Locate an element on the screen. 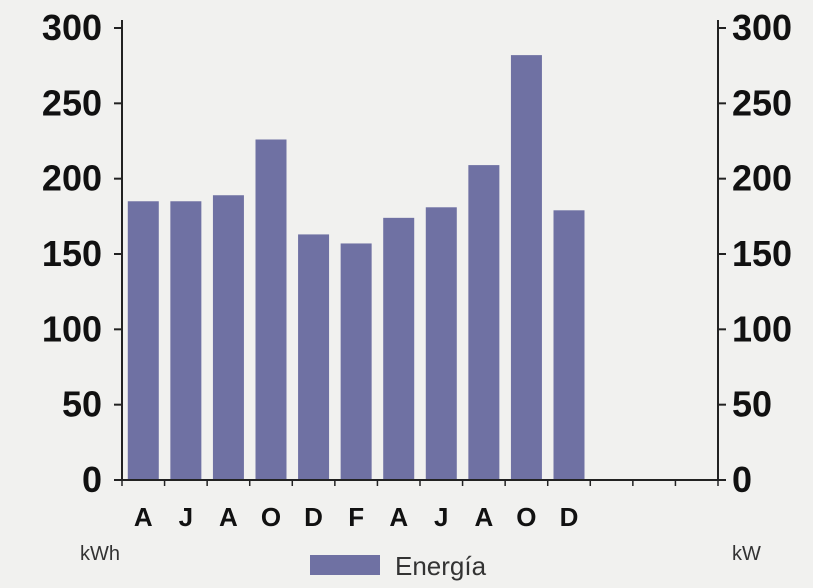 This screenshot has height=588, width=813. right-tick-label: 50 is located at coordinates (752, 404).